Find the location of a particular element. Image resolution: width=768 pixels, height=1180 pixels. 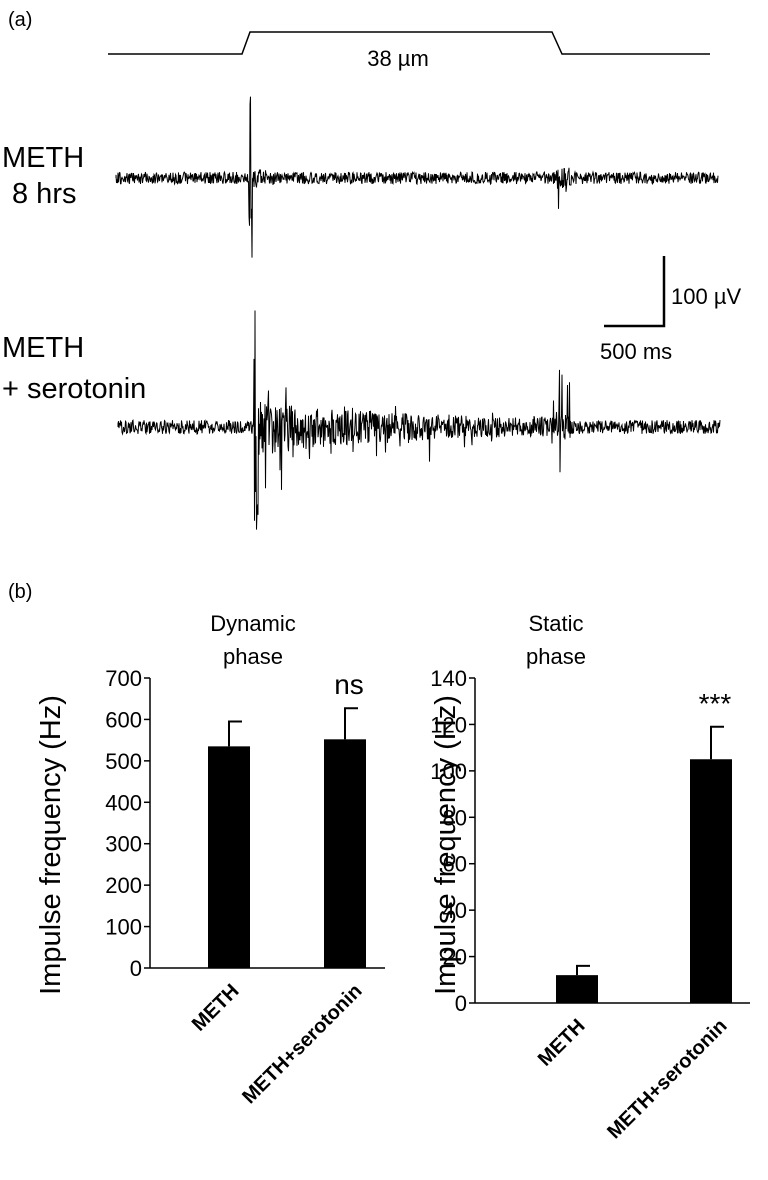

y-tick-label: 20 is located at coordinates (455, 957).